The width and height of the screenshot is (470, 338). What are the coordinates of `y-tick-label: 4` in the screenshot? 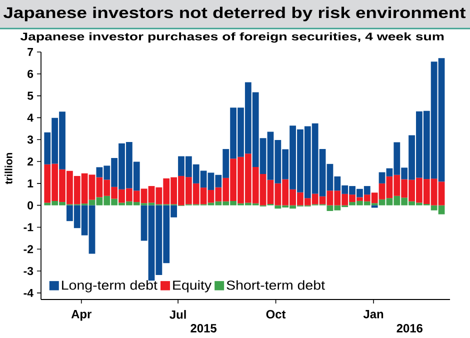 It's located at (30, 118).